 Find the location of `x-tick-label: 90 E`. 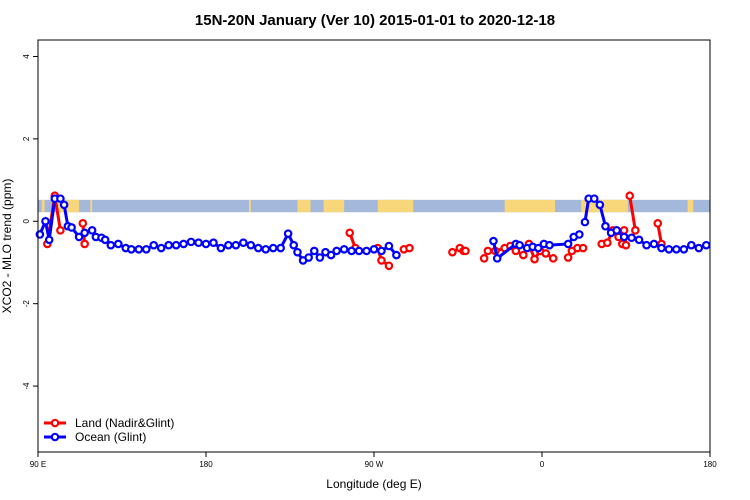

x-tick-label: 90 E is located at coordinates (38, 464).